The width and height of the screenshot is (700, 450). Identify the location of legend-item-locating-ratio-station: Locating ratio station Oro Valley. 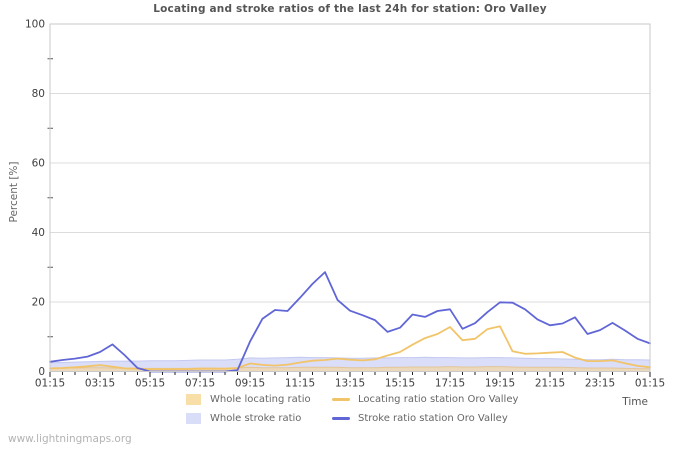
(425, 399).